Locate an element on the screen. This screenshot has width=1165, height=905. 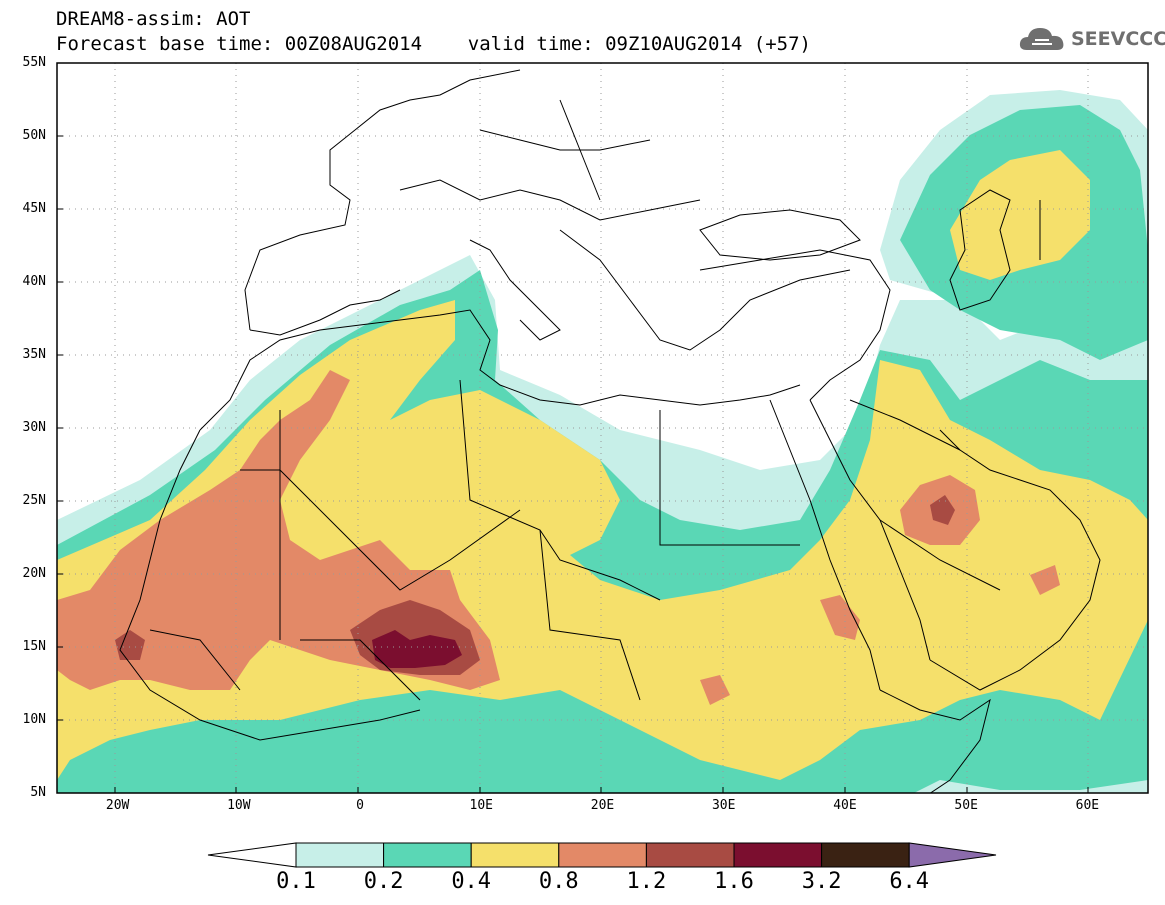
lon-label: 50E is located at coordinates (966, 805).